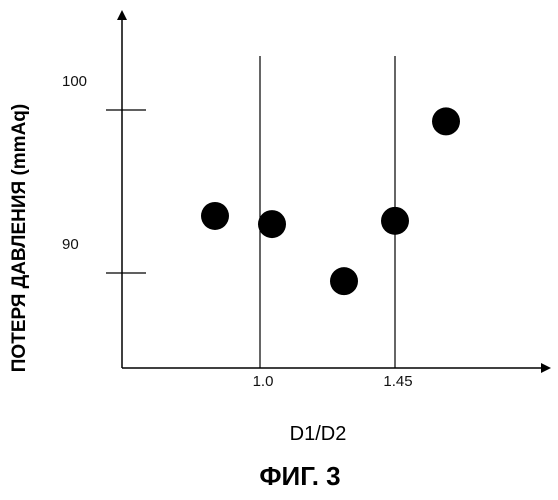 Image resolution: width=558 pixels, height=500 pixels. Describe the element at coordinates (299, 476) in the screenshot. I see `figure-caption: ФИГ. 3` at that location.